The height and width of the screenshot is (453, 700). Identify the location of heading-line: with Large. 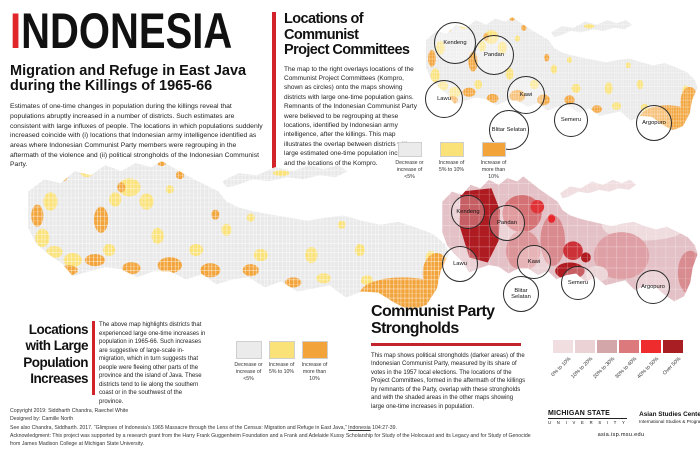
(56, 346).